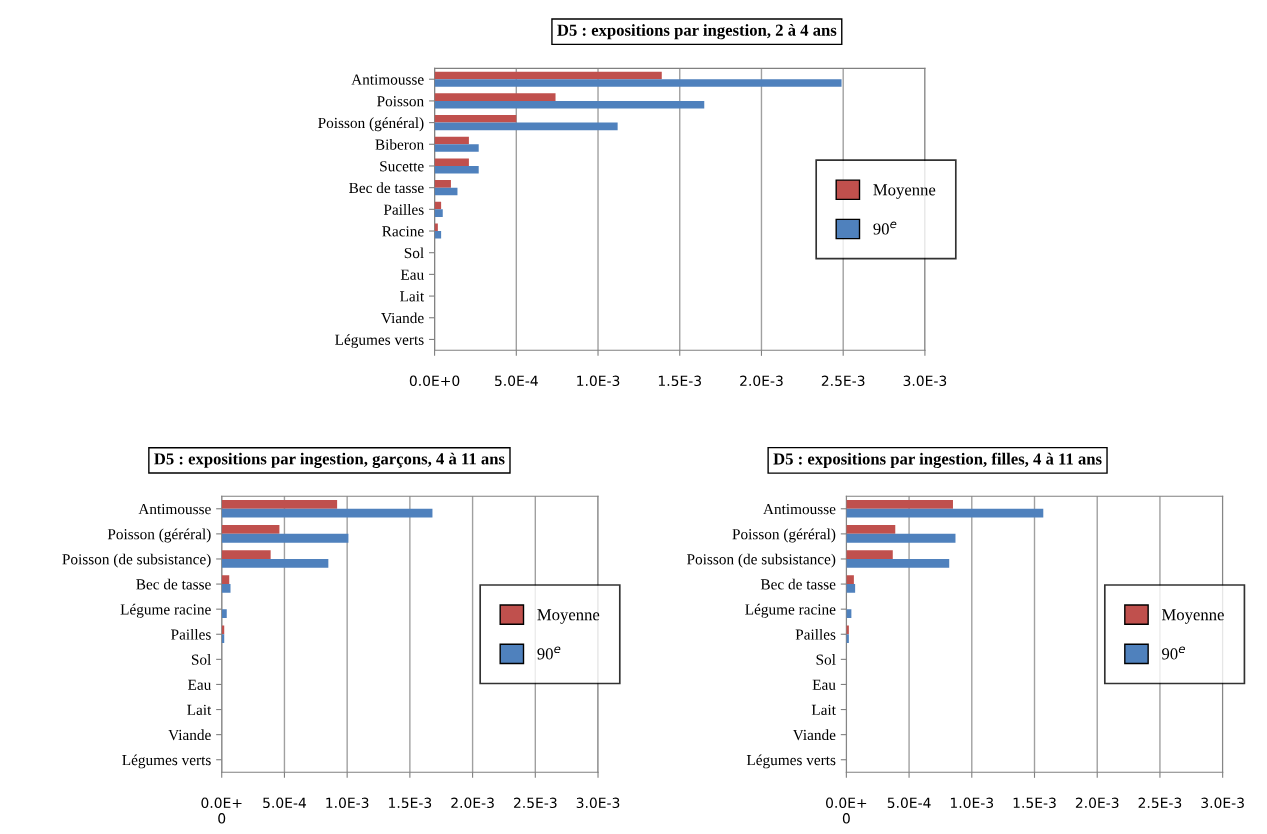 The width and height of the screenshot is (1267, 834). What do you see at coordinates (402, 166) in the screenshot?
I see `y-tick-label: Sucette` at bounding box center [402, 166].